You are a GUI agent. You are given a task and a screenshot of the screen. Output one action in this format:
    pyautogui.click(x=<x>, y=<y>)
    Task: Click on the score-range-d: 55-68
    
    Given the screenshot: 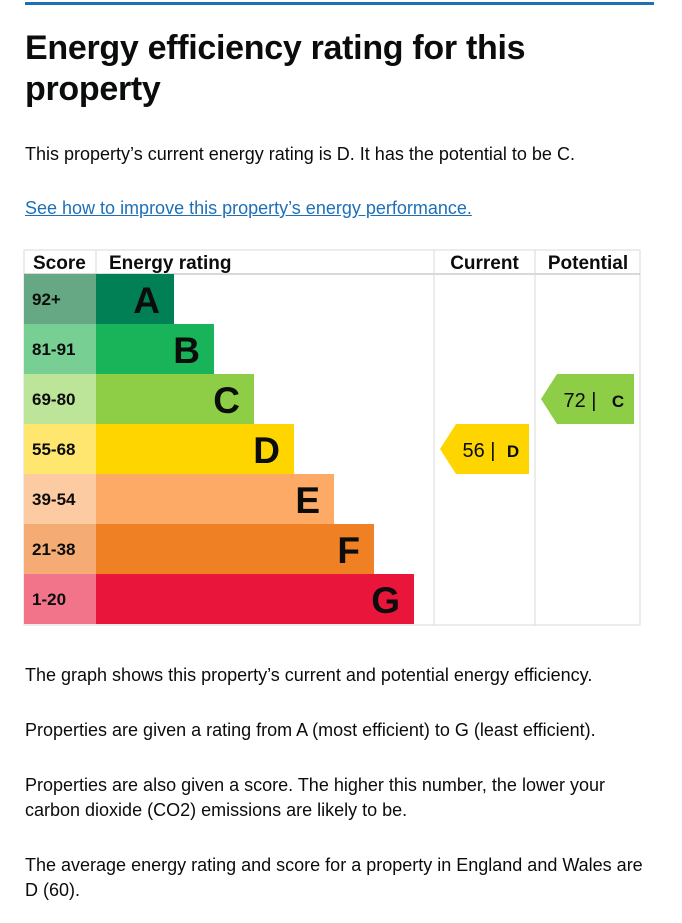 What is the action you would take?
    pyautogui.click(x=53, y=449)
    